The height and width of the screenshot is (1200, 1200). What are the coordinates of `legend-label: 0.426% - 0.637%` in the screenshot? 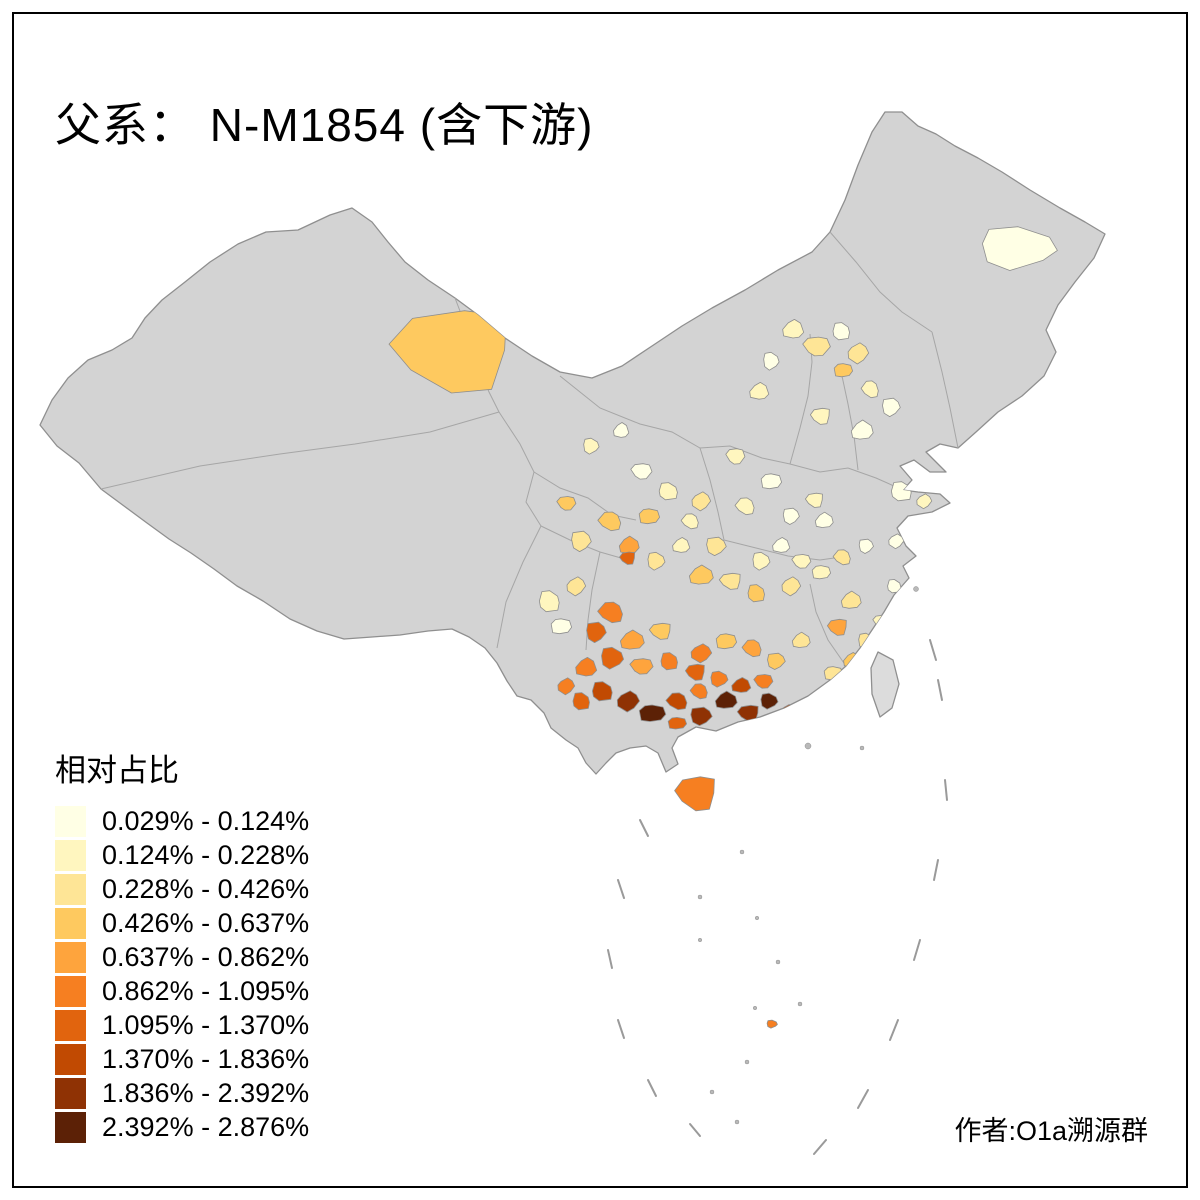 It's located at (206, 922).